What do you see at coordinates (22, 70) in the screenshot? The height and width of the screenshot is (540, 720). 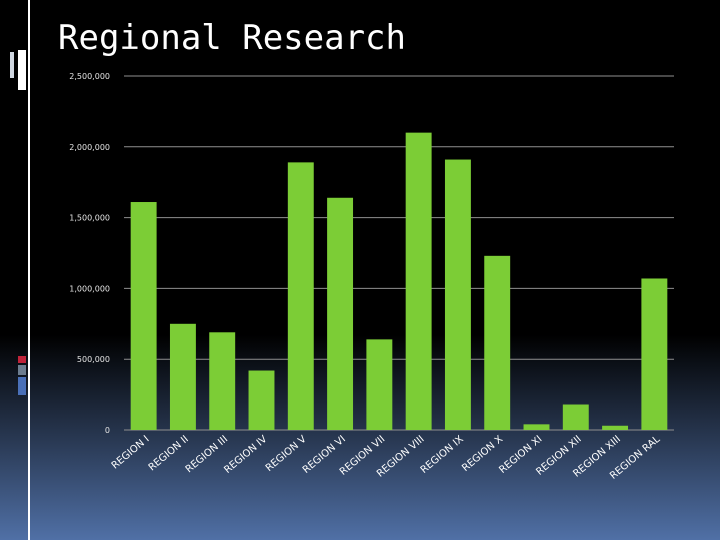 I see `top-accent-bar` at bounding box center [22, 70].